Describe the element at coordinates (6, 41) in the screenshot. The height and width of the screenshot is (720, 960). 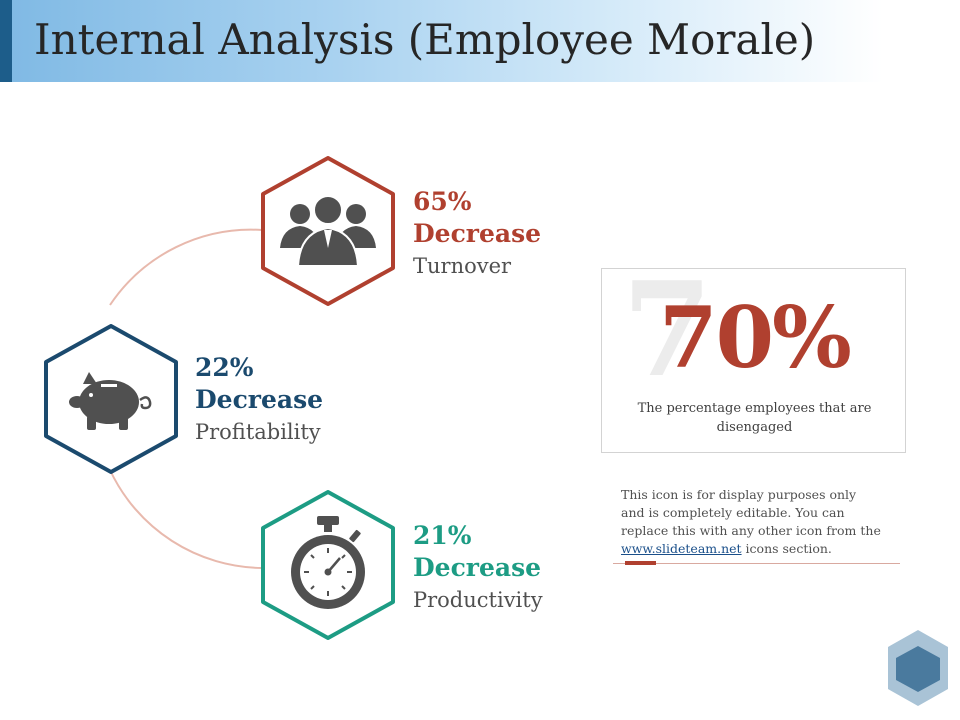
I see `title-accent-bar` at that location.